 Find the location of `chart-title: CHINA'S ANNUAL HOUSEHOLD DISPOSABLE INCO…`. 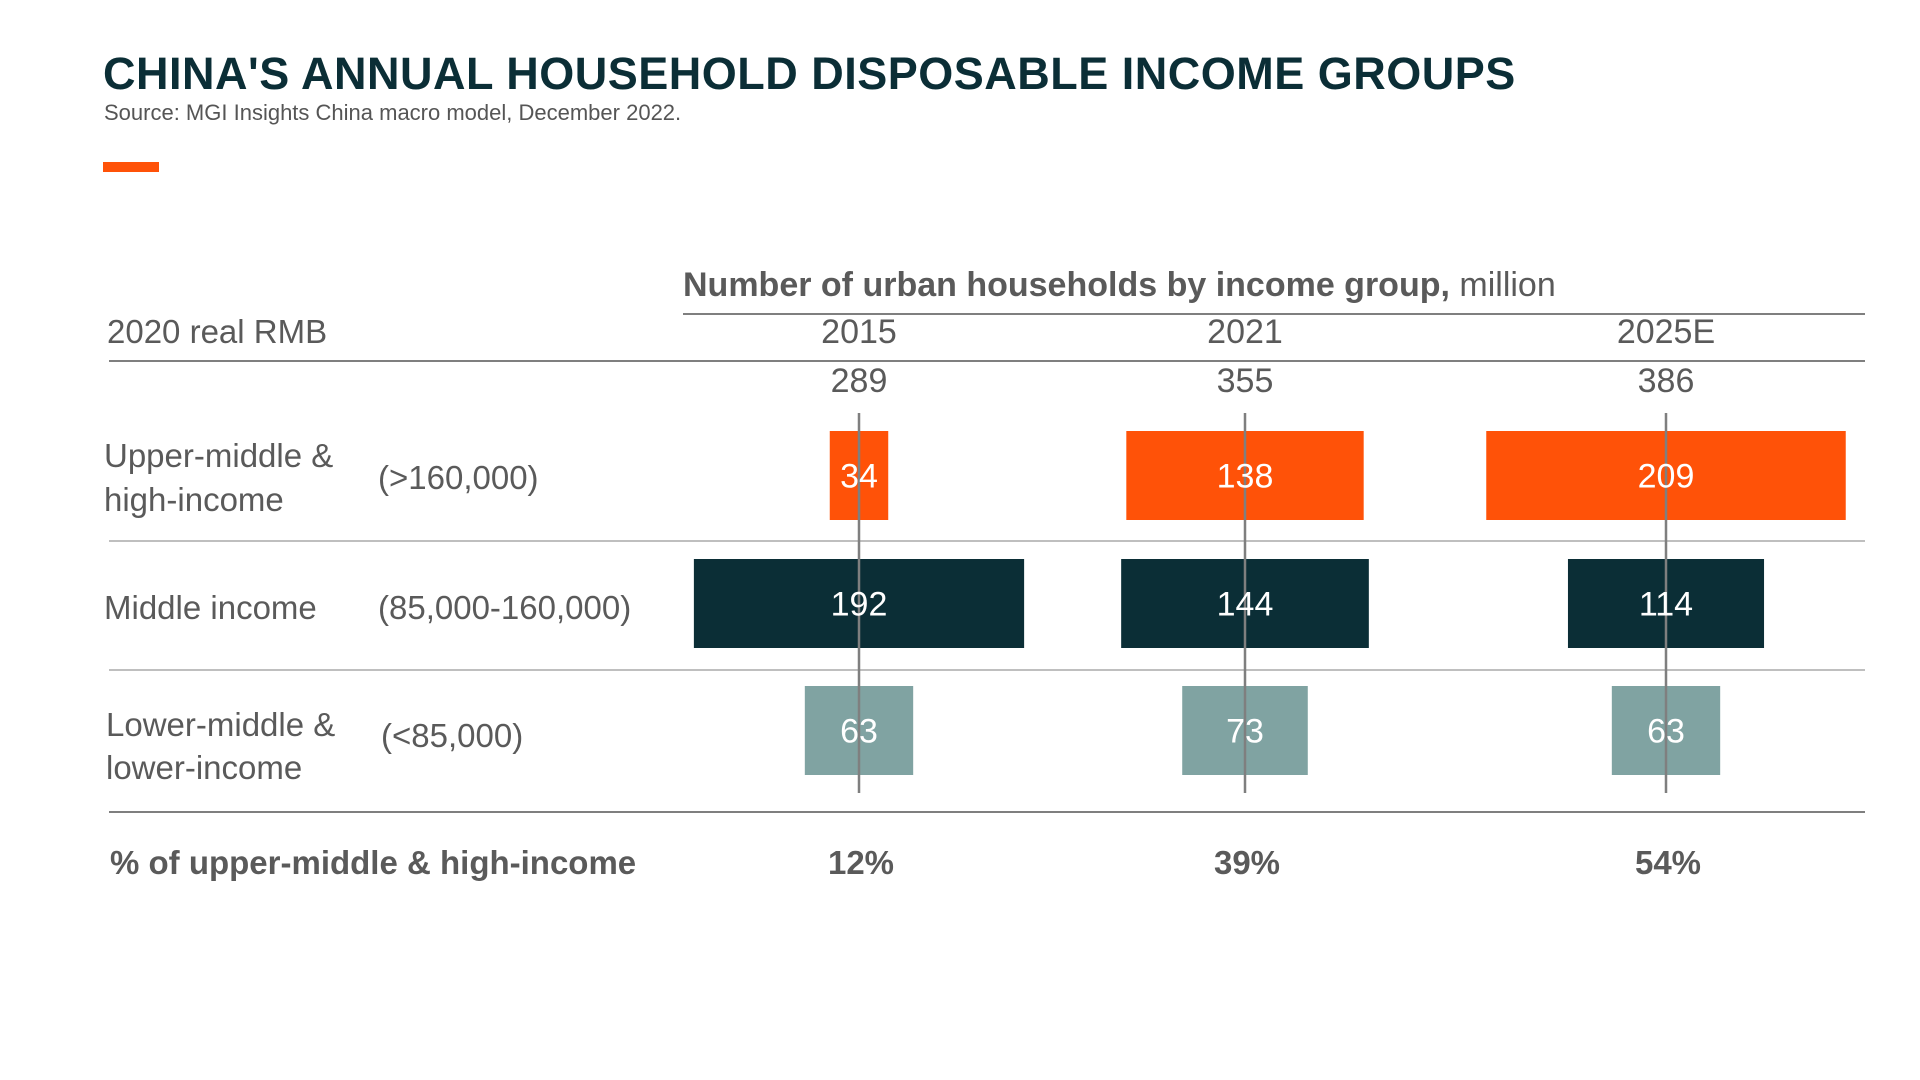

chart-title: CHINA'S ANNUAL HOUSEHOLD DISPOSABLE INCO… is located at coordinates (809, 73).